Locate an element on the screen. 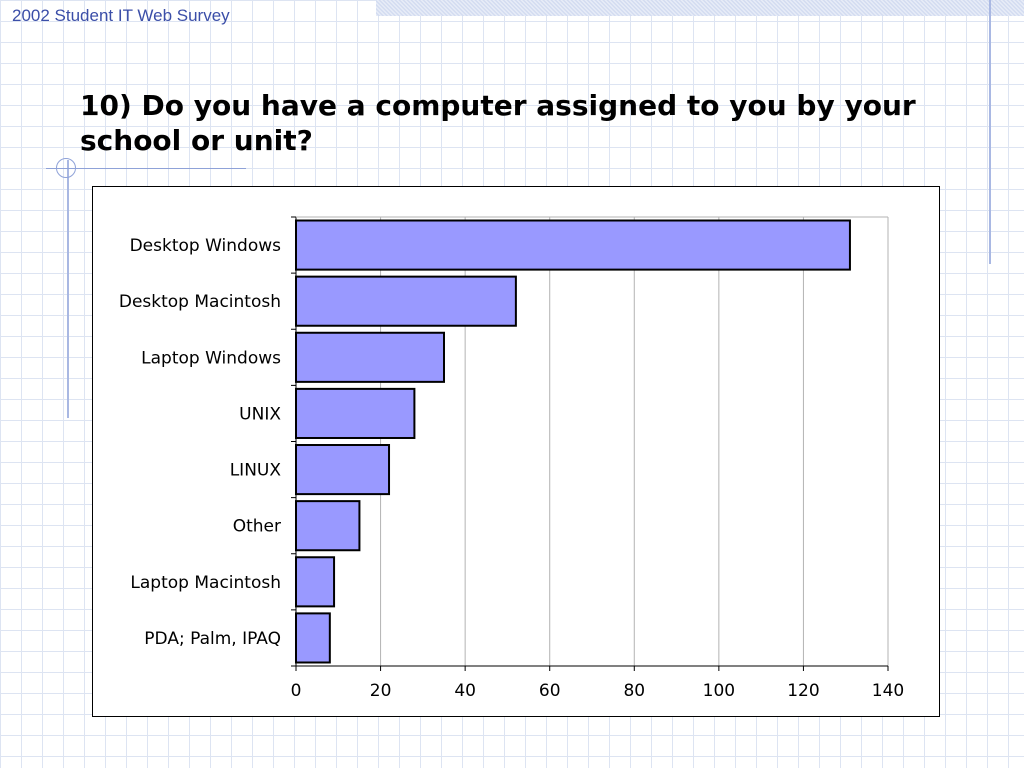 Image resolution: width=1024 pixels, height=768 pixels. x-tick-label: 140 is located at coordinates (888, 691).